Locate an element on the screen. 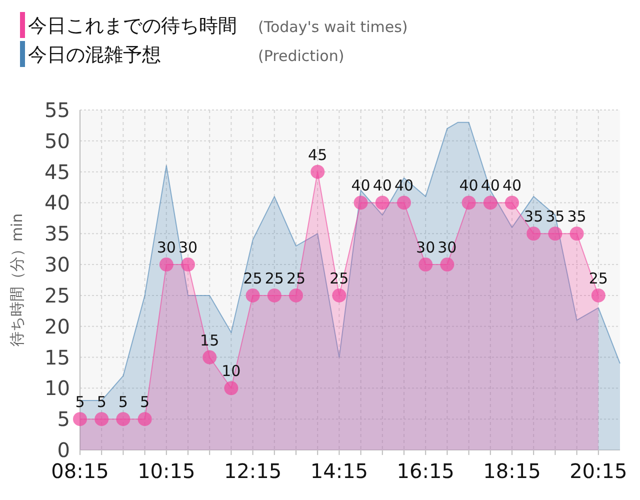 This screenshot has width=640, height=500. x-tick-label: 08:15 is located at coordinates (80, 471).